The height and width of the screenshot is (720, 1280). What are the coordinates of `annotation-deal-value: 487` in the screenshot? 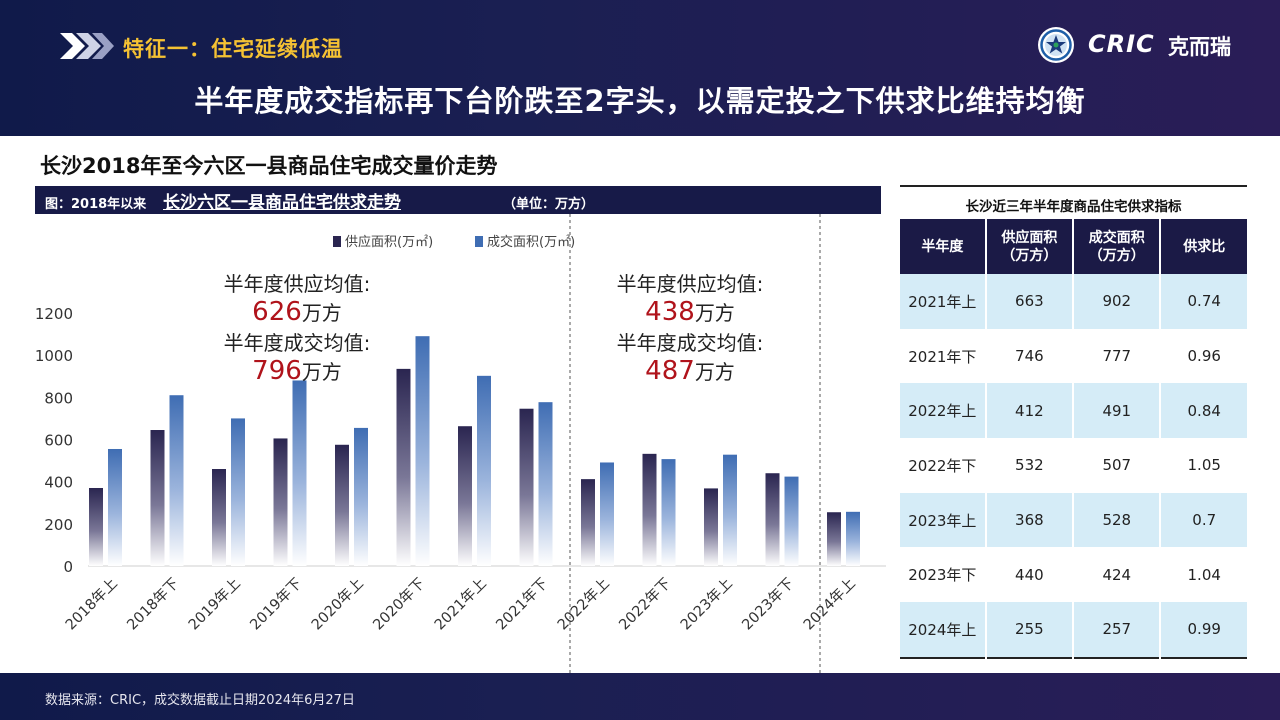 It's located at (670, 371).